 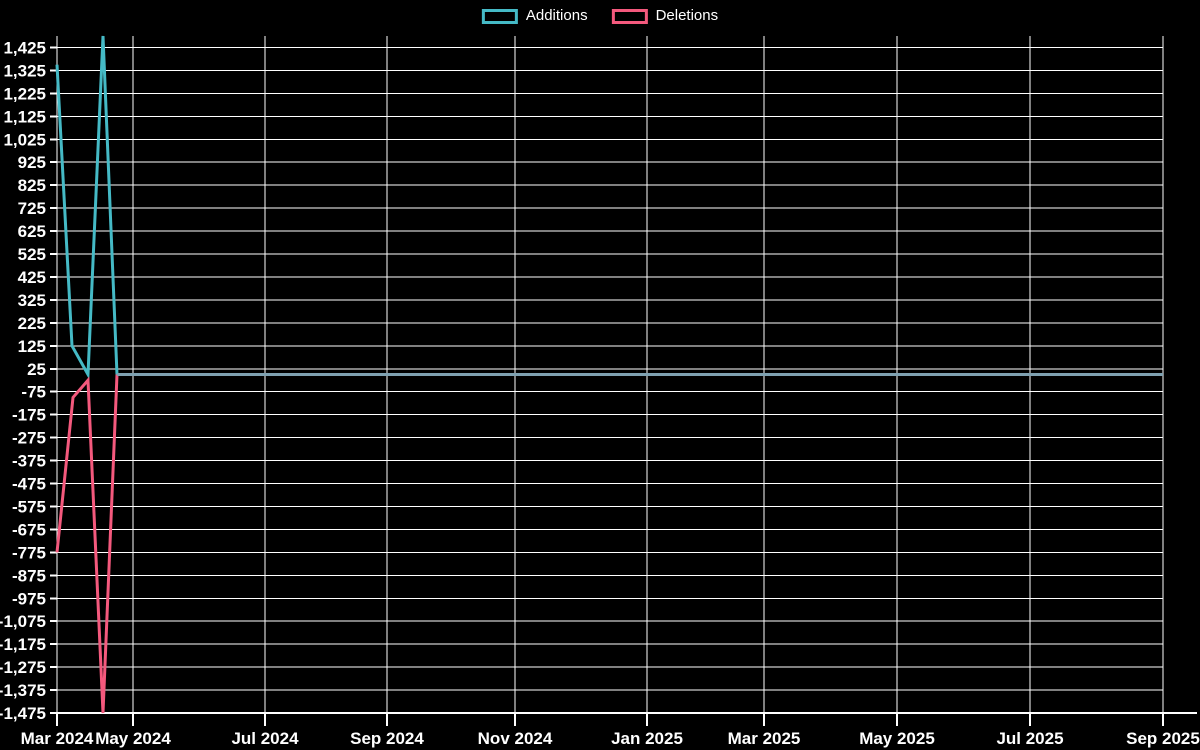 I want to click on y-tick-label: -175, so click(x=29, y=415).